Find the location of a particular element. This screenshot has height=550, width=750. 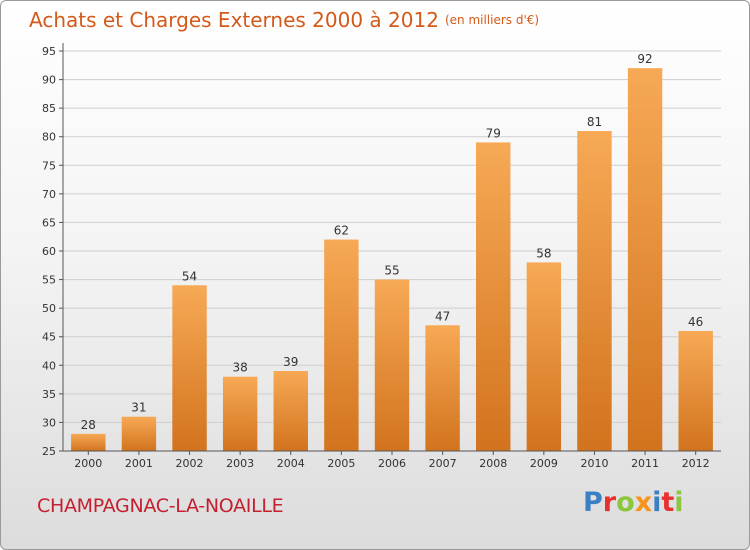

bar-2009 is located at coordinates (544, 356).